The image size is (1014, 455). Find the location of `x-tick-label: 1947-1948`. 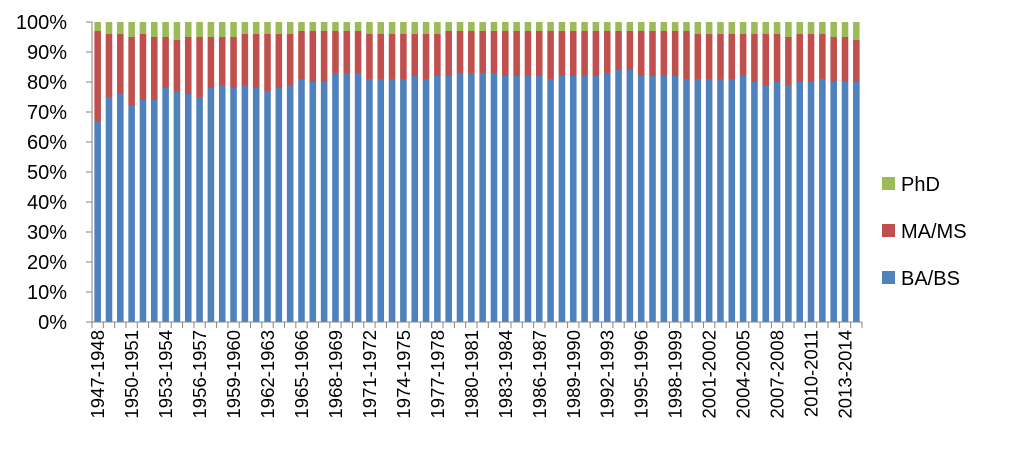

x-tick-label: 1947-1948 is located at coordinates (97, 374).